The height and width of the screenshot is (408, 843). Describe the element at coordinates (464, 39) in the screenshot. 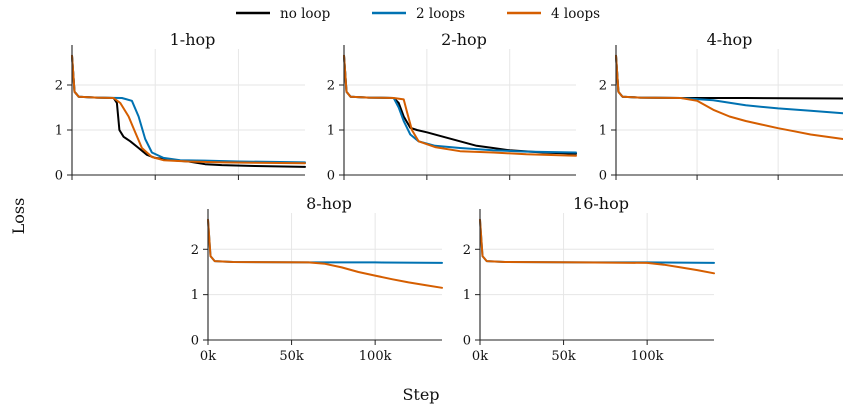

I see `panel-title: 2-hop` at that location.